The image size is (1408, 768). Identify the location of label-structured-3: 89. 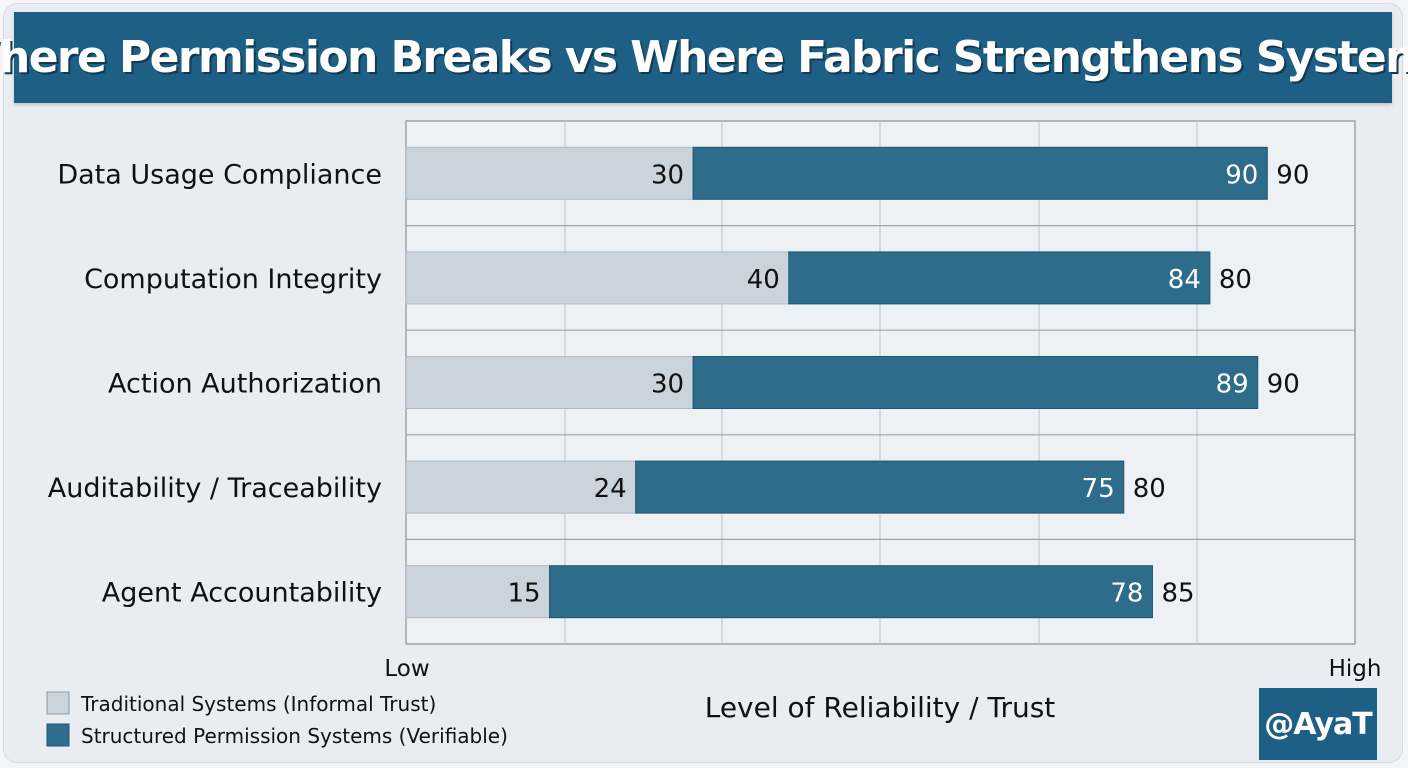
(1232, 385).